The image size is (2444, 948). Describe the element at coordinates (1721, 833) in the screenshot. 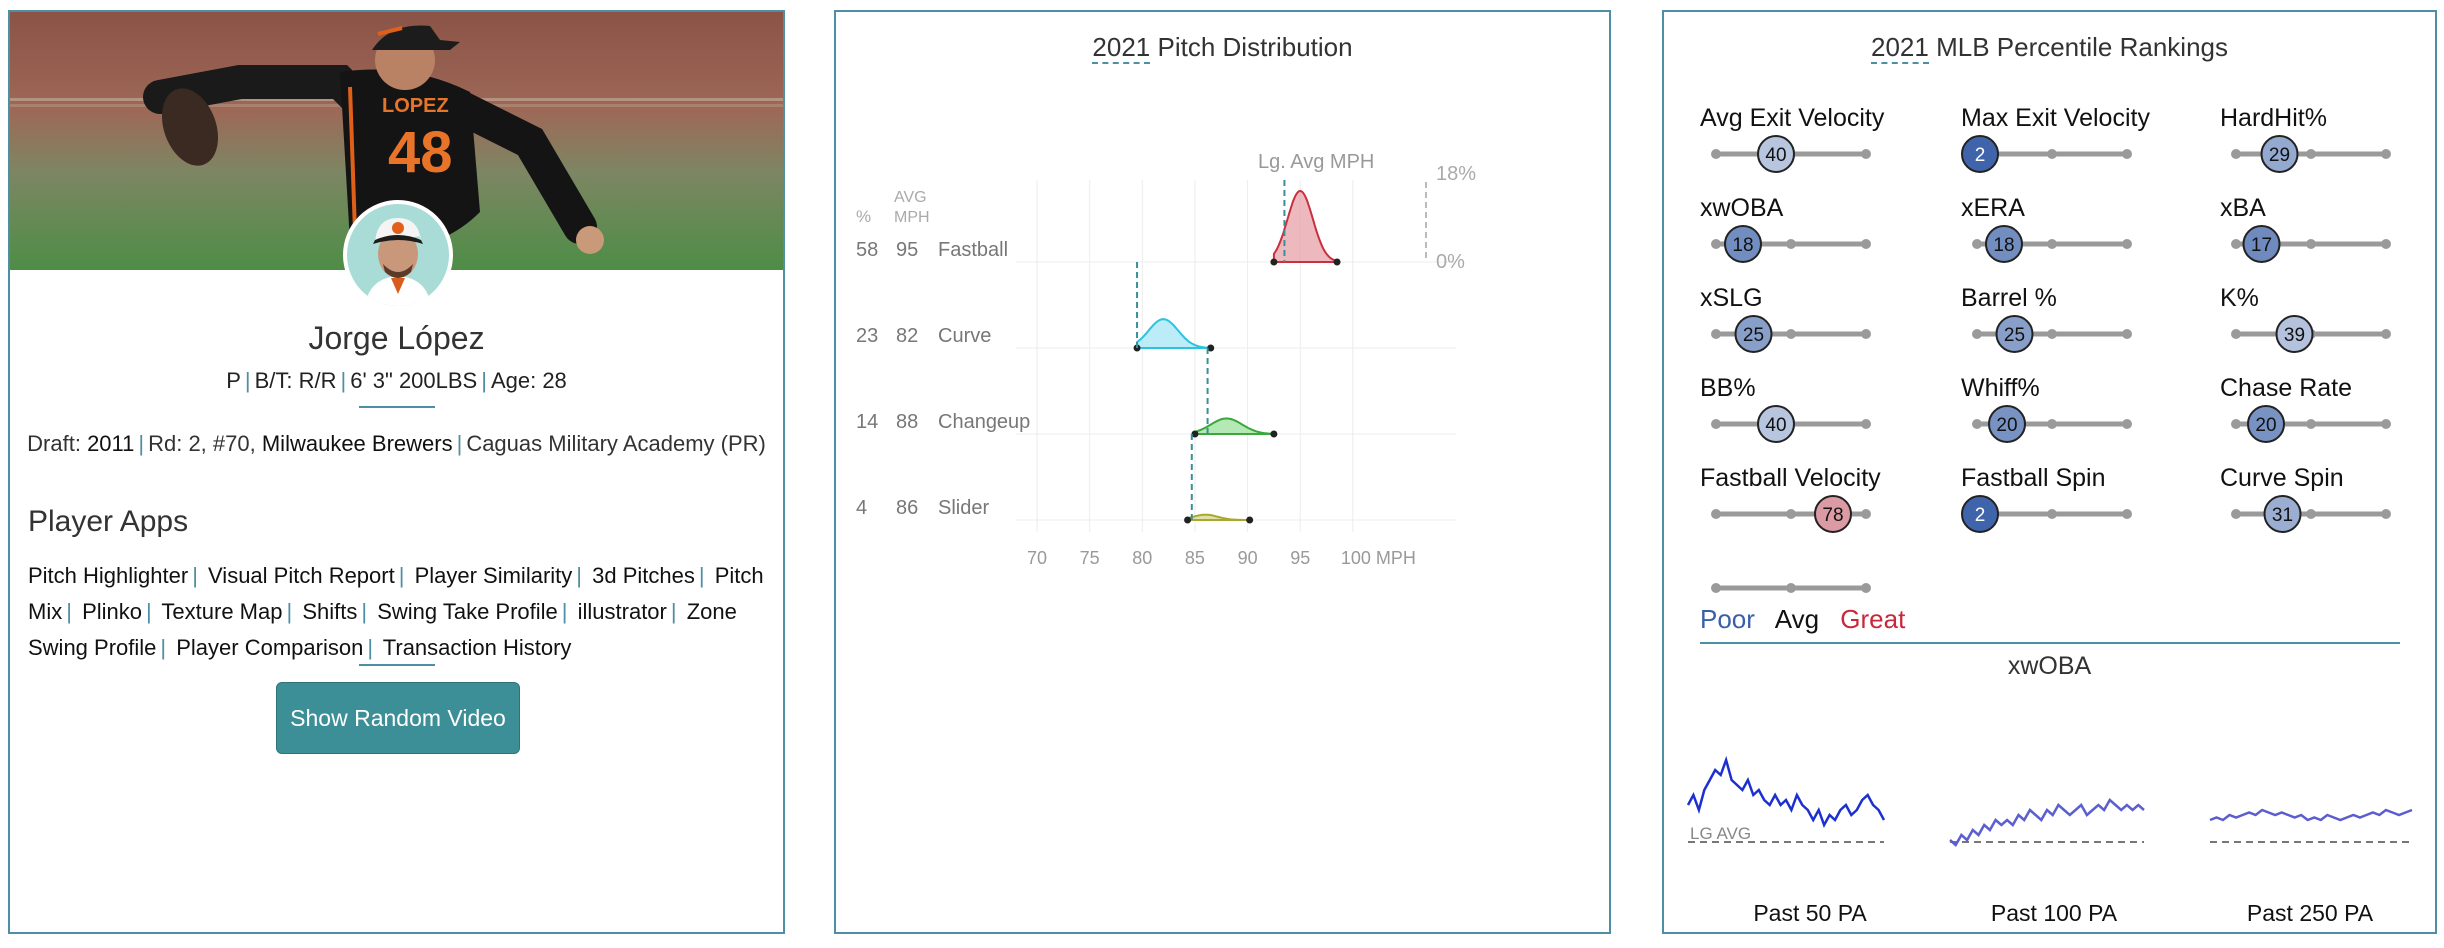

I see `lg-avg-label: LG AVG` at that location.